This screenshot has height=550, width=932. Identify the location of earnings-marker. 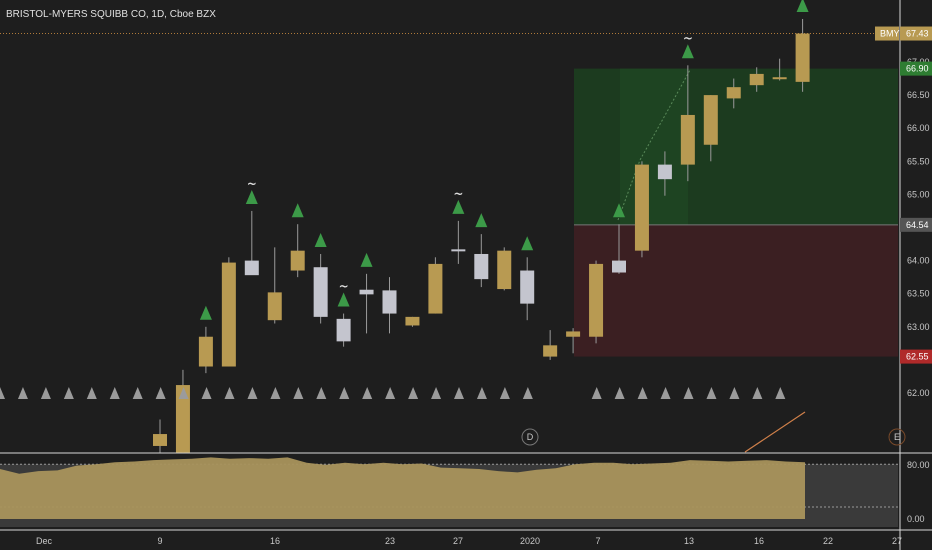
(897, 437).